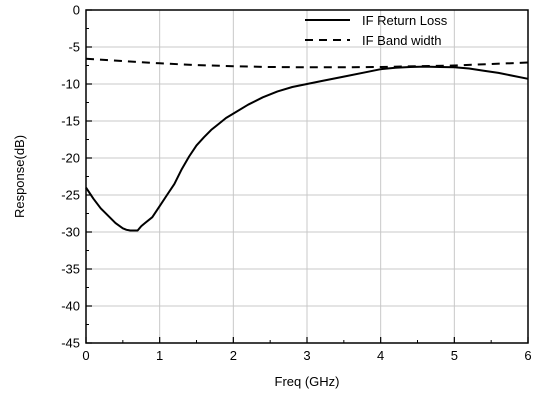 This screenshot has width=537, height=396. I want to click on x-tick-label-5: 5, so click(454, 355).